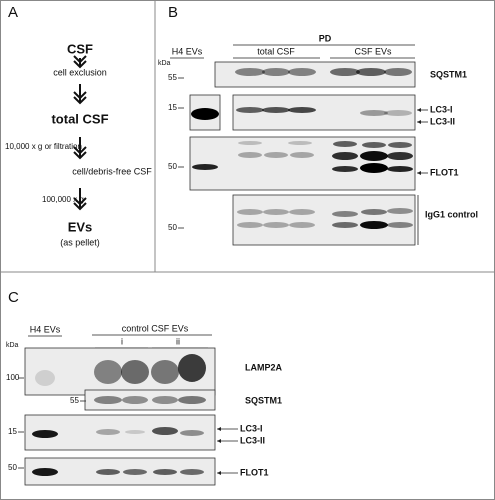 This screenshot has height=500, width=495. I want to click on lane-header: control CSF EVs, so click(155, 328).